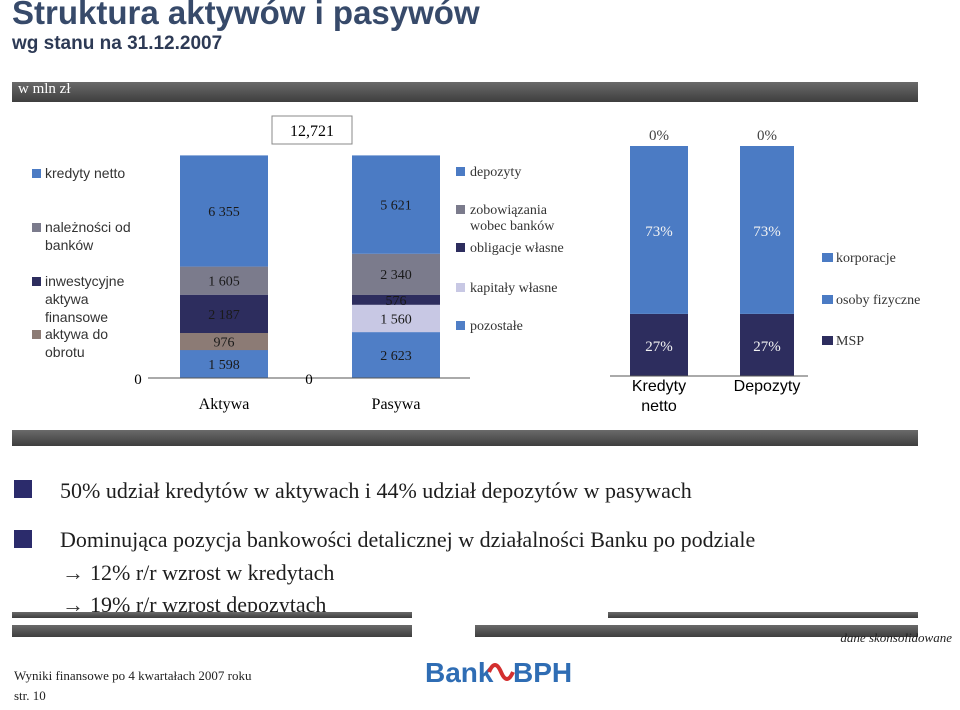 This screenshot has width=960, height=710. What do you see at coordinates (501, 672) in the screenshot?
I see `logo-wave-icon` at bounding box center [501, 672].